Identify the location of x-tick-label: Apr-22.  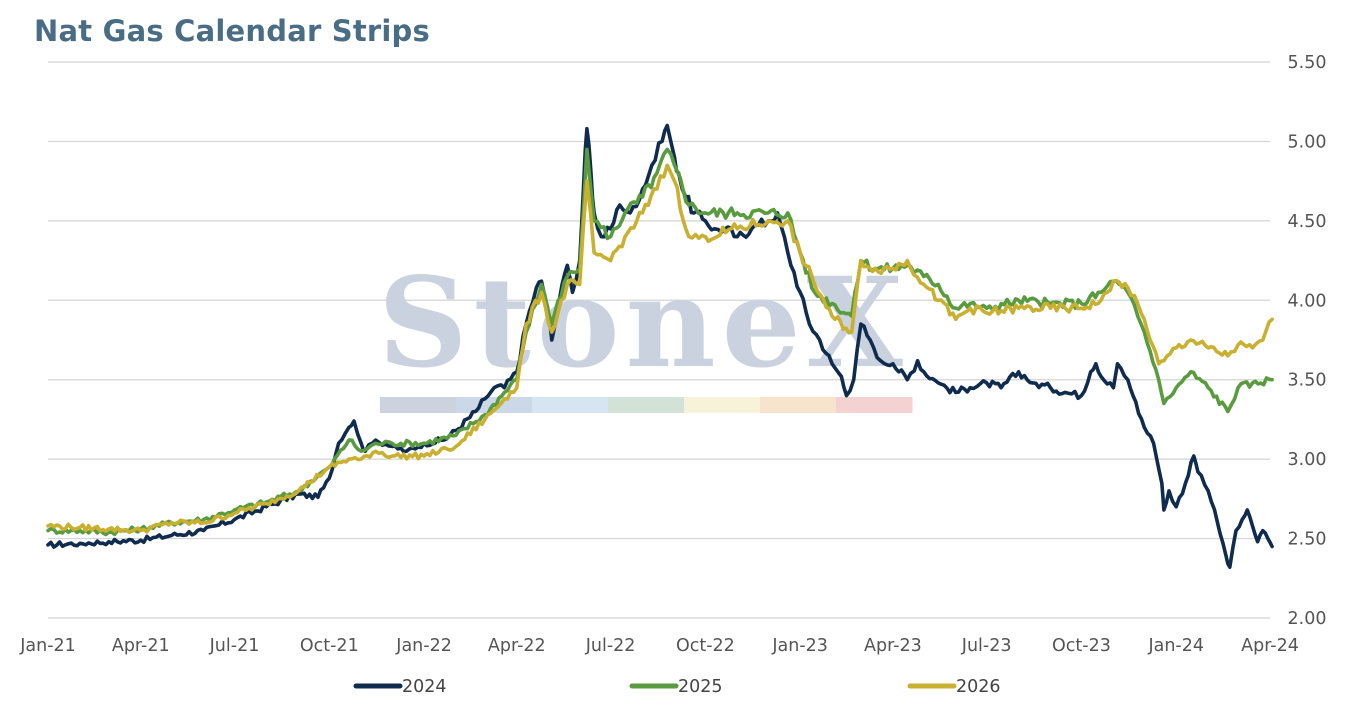
(517, 646).